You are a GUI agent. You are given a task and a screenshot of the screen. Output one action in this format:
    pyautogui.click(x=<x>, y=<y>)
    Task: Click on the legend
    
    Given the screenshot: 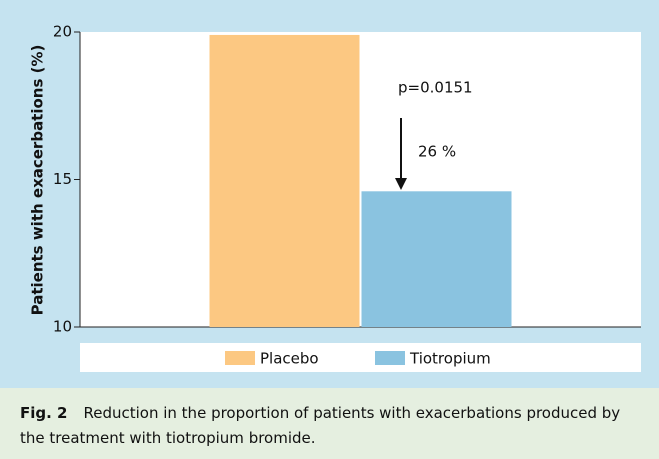 What is the action you would take?
    pyautogui.click(x=360, y=357)
    